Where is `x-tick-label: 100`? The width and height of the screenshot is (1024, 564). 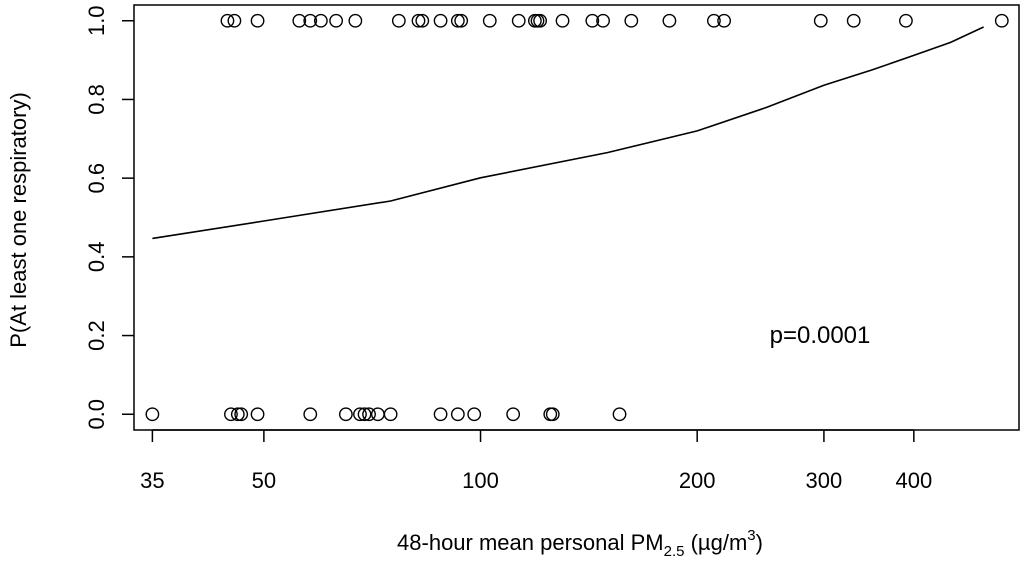
x-tick-label: 100 is located at coordinates (480, 480).